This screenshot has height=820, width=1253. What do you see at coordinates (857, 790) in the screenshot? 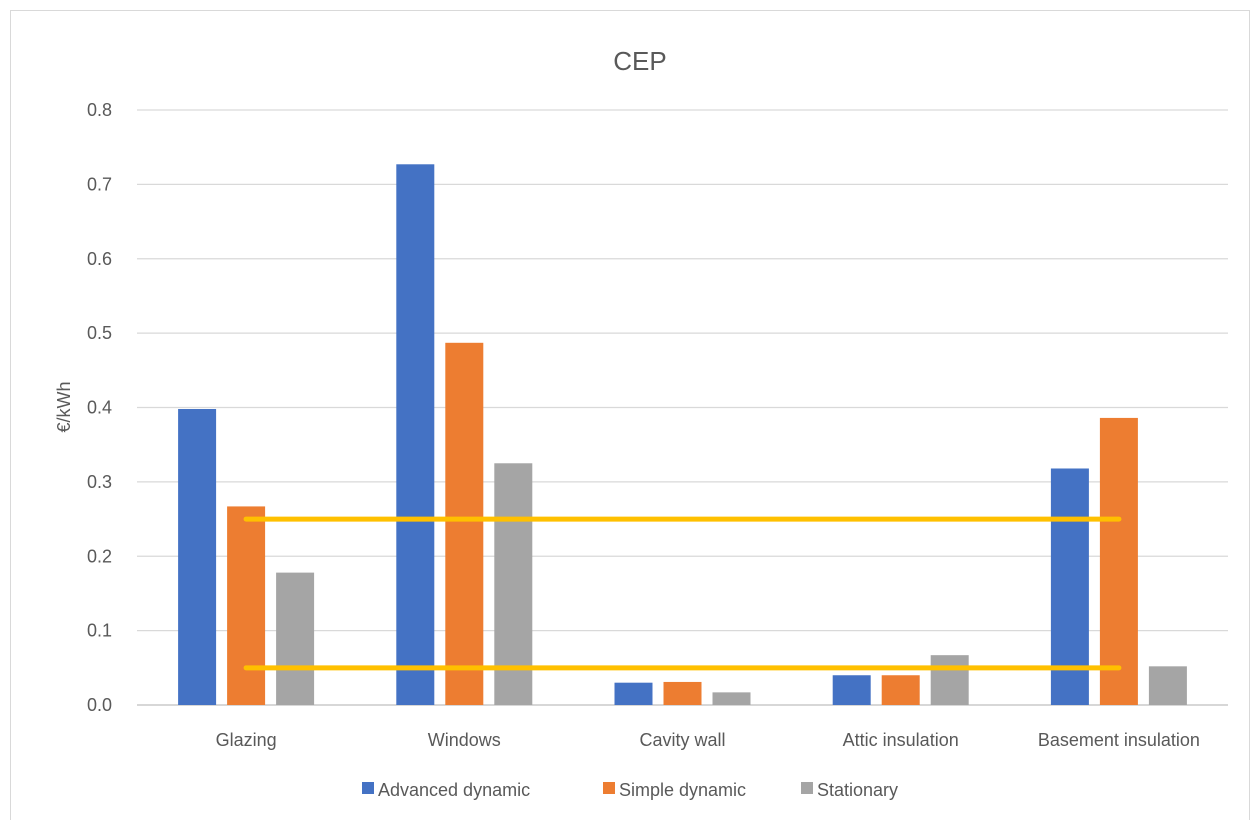
I see `legend-label: Stationary` at bounding box center [857, 790].